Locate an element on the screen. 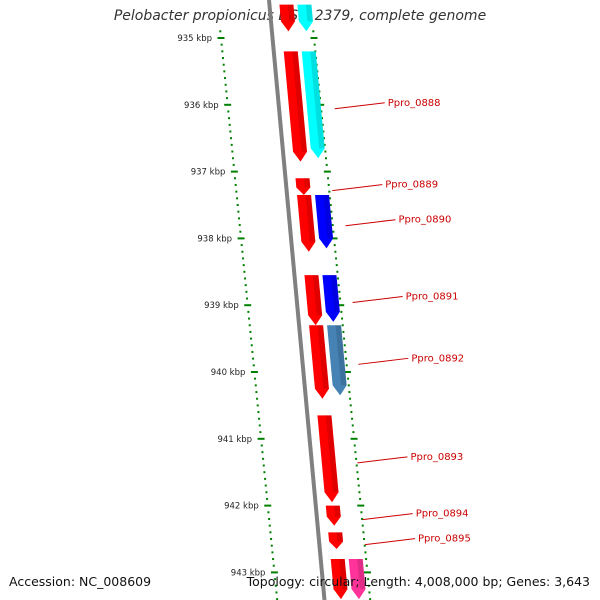  tick-label: 943 kbp is located at coordinates (248, 573).